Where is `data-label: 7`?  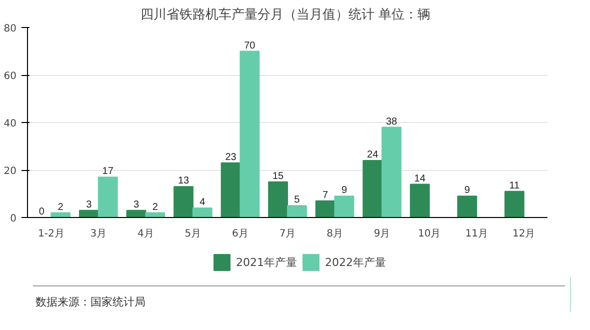
data-label: 7 is located at coordinates (325, 195).